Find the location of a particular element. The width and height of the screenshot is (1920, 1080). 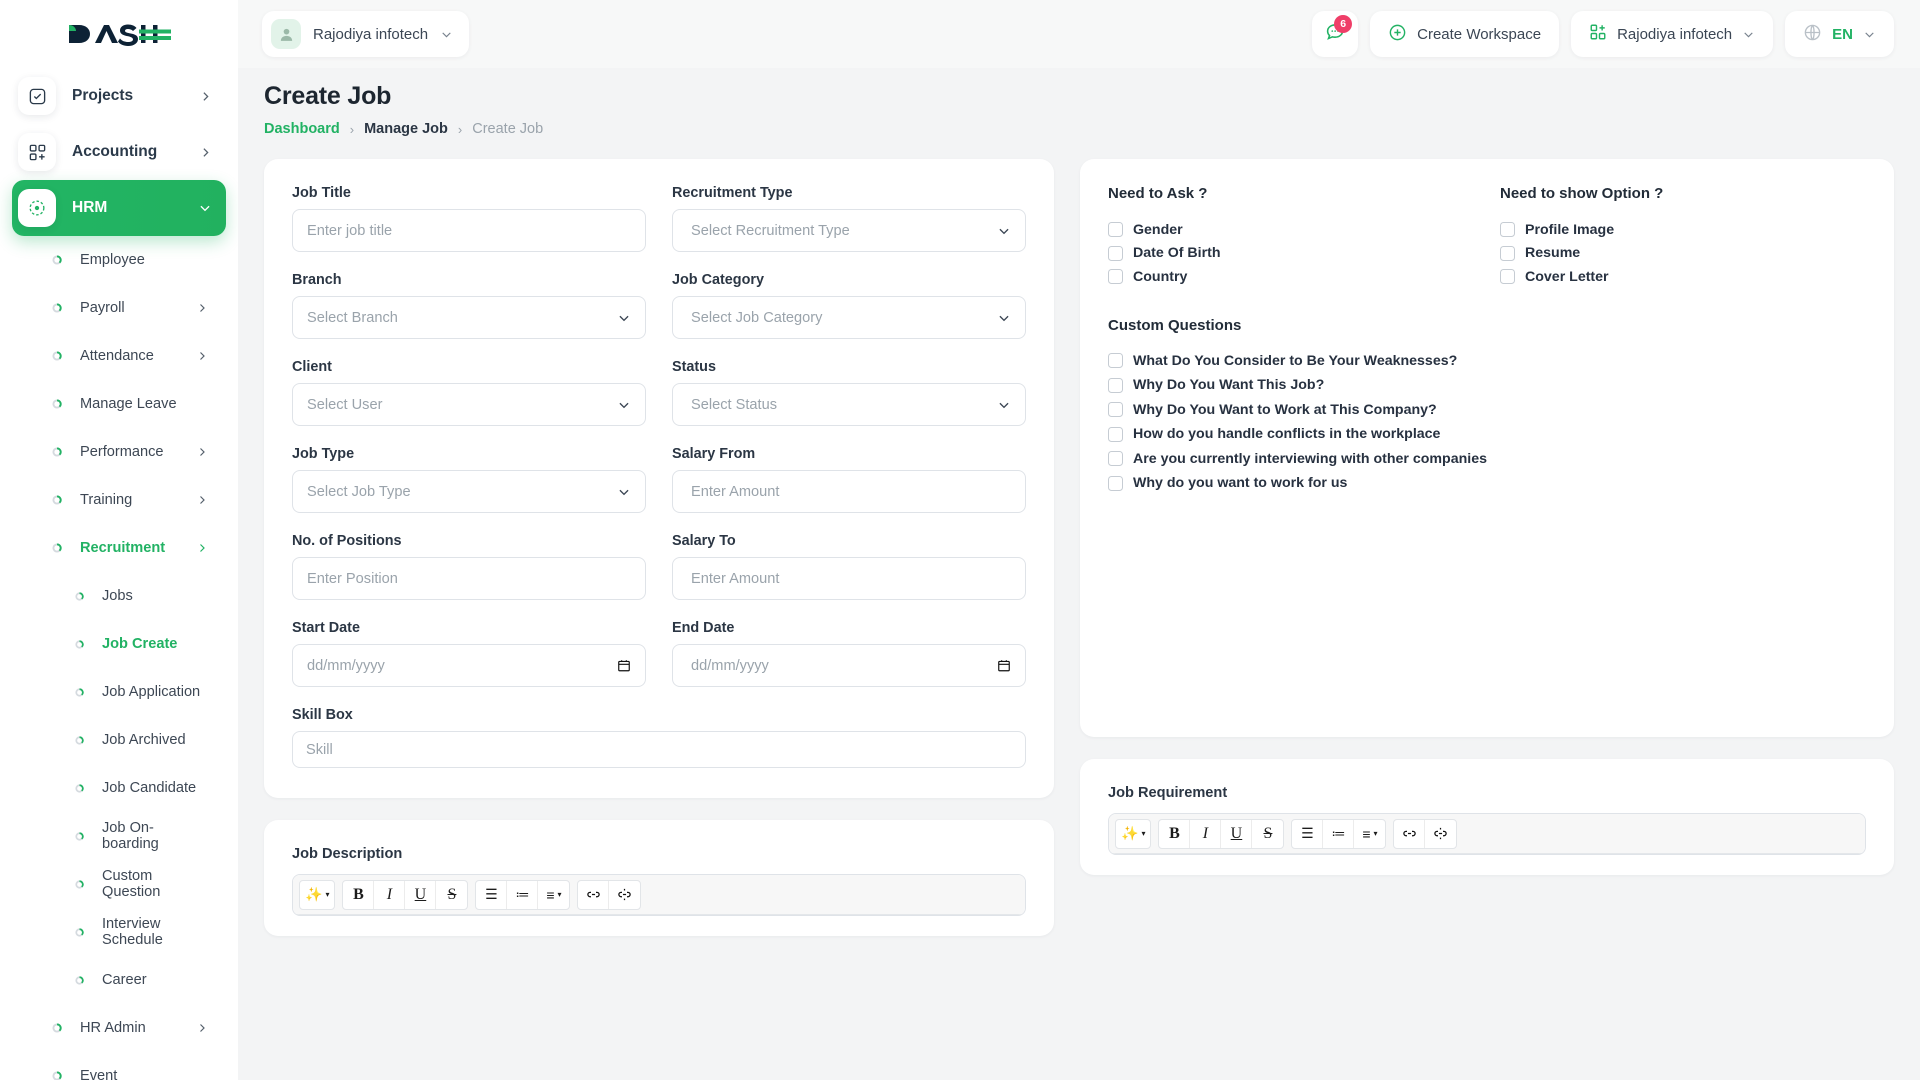

sidebar-item-interview-schedule: Interview Schedule is located at coordinates (119, 932).